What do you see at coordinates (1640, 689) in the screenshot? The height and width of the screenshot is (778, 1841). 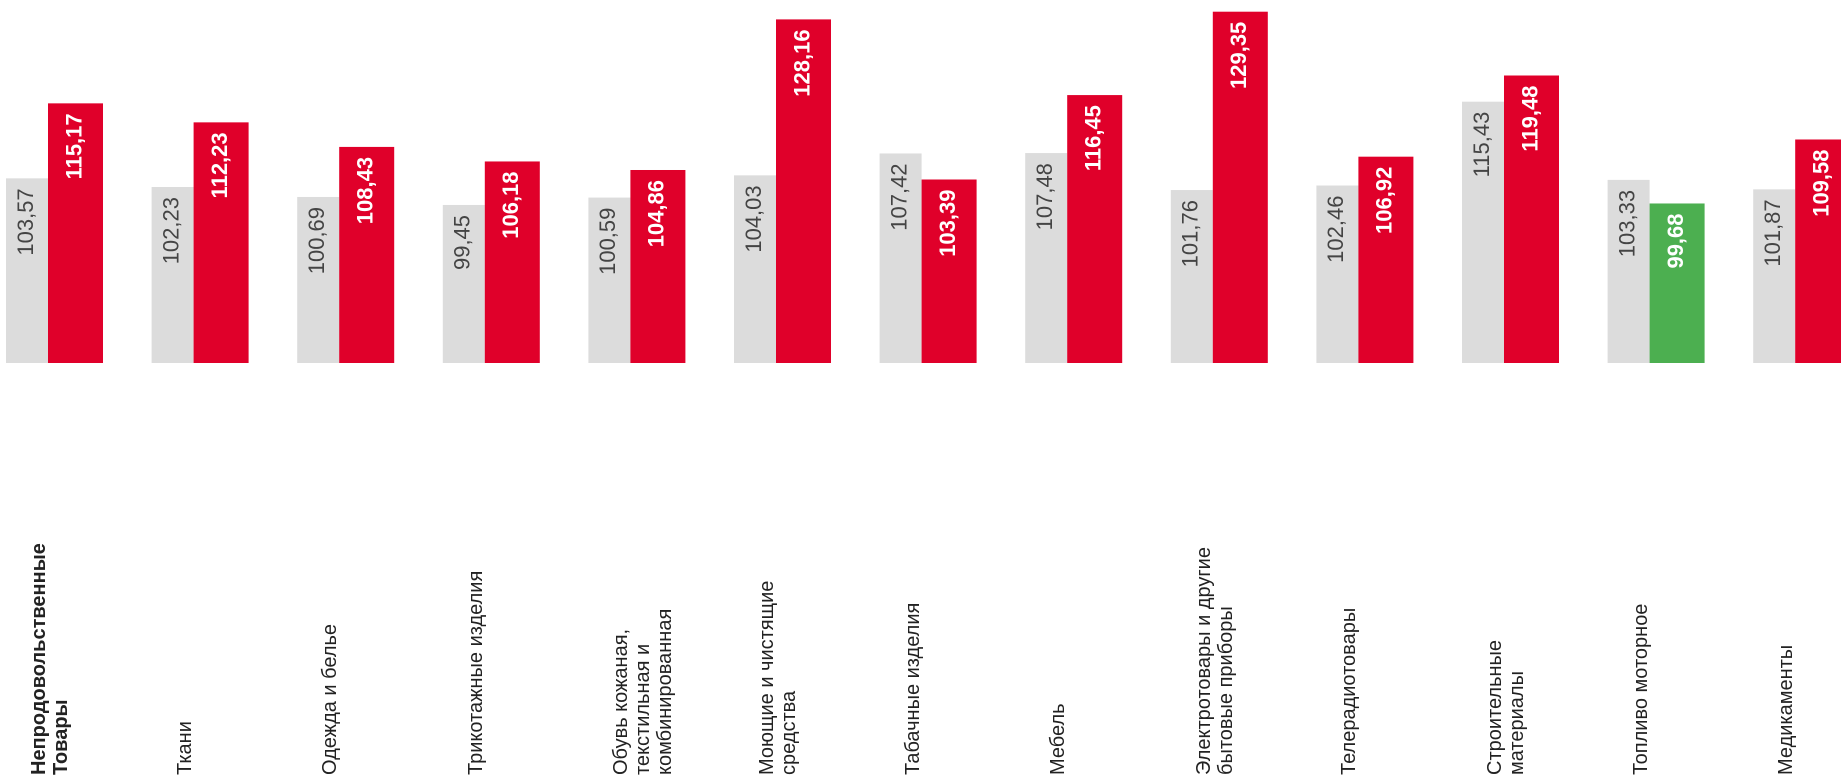 I see `category-label: Топливо моторное` at bounding box center [1640, 689].